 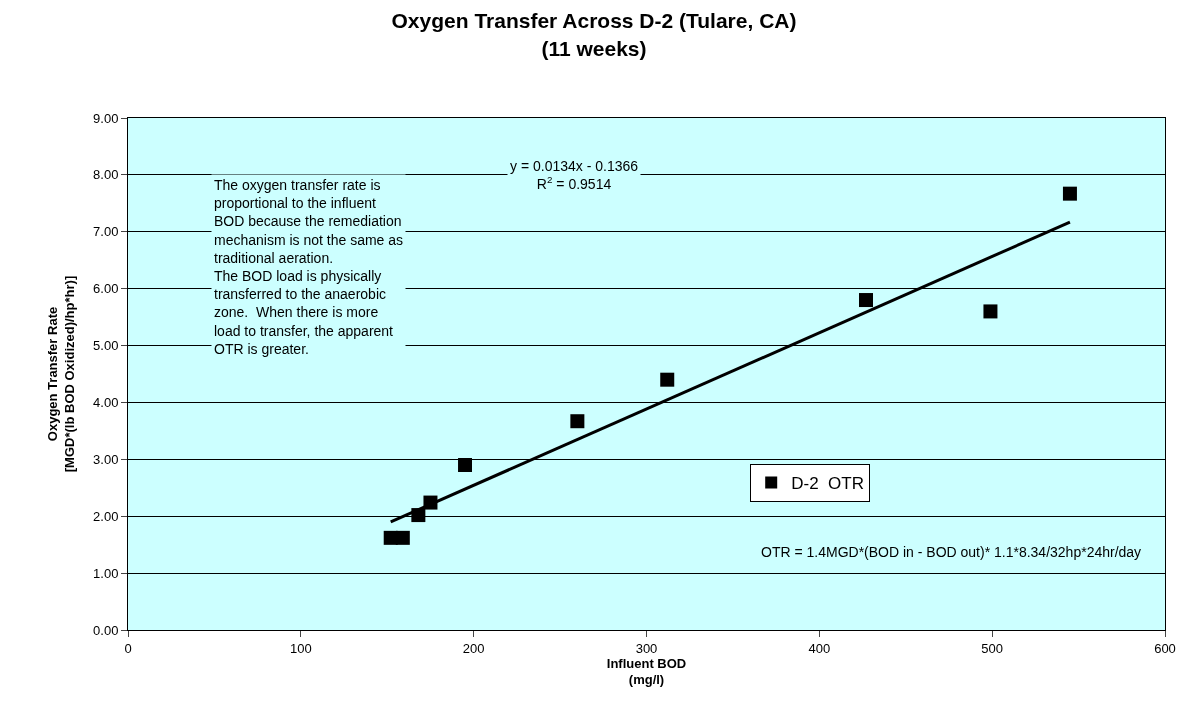 What do you see at coordinates (106, 232) in the screenshot?
I see `y-tick-label: 7.00` at bounding box center [106, 232].